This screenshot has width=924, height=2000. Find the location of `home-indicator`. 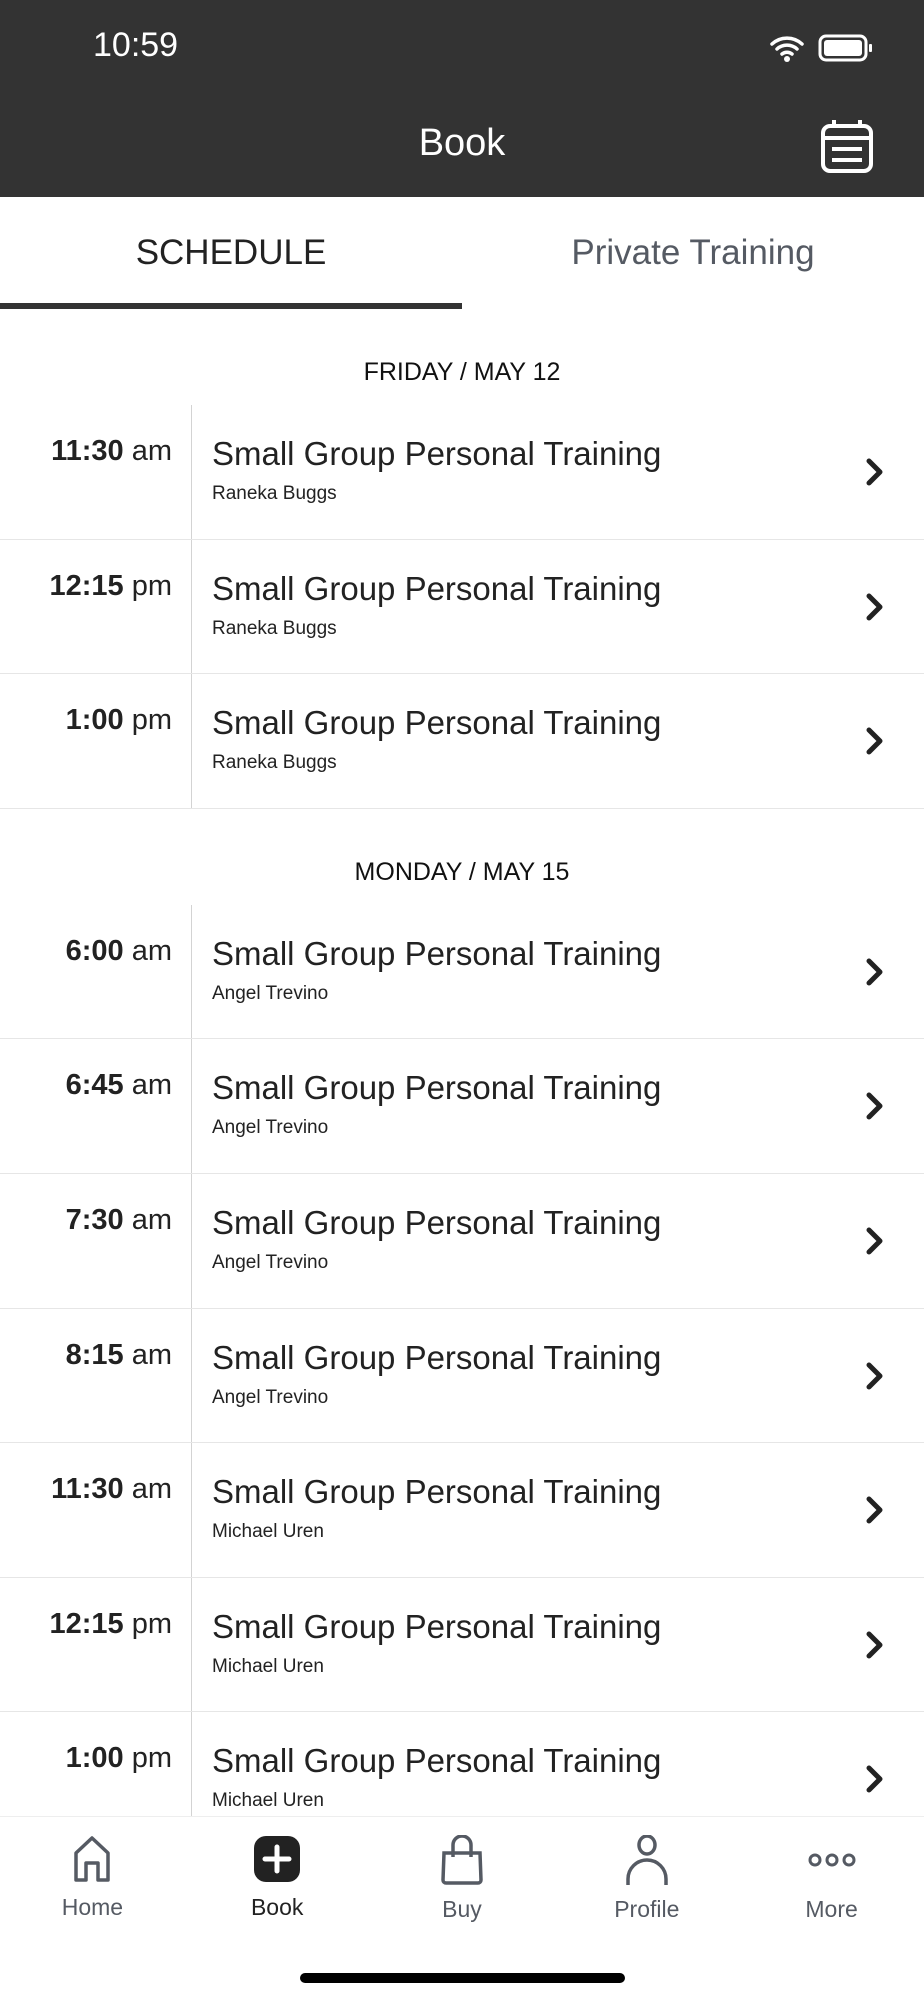

home-indicator is located at coordinates (462, 1978).